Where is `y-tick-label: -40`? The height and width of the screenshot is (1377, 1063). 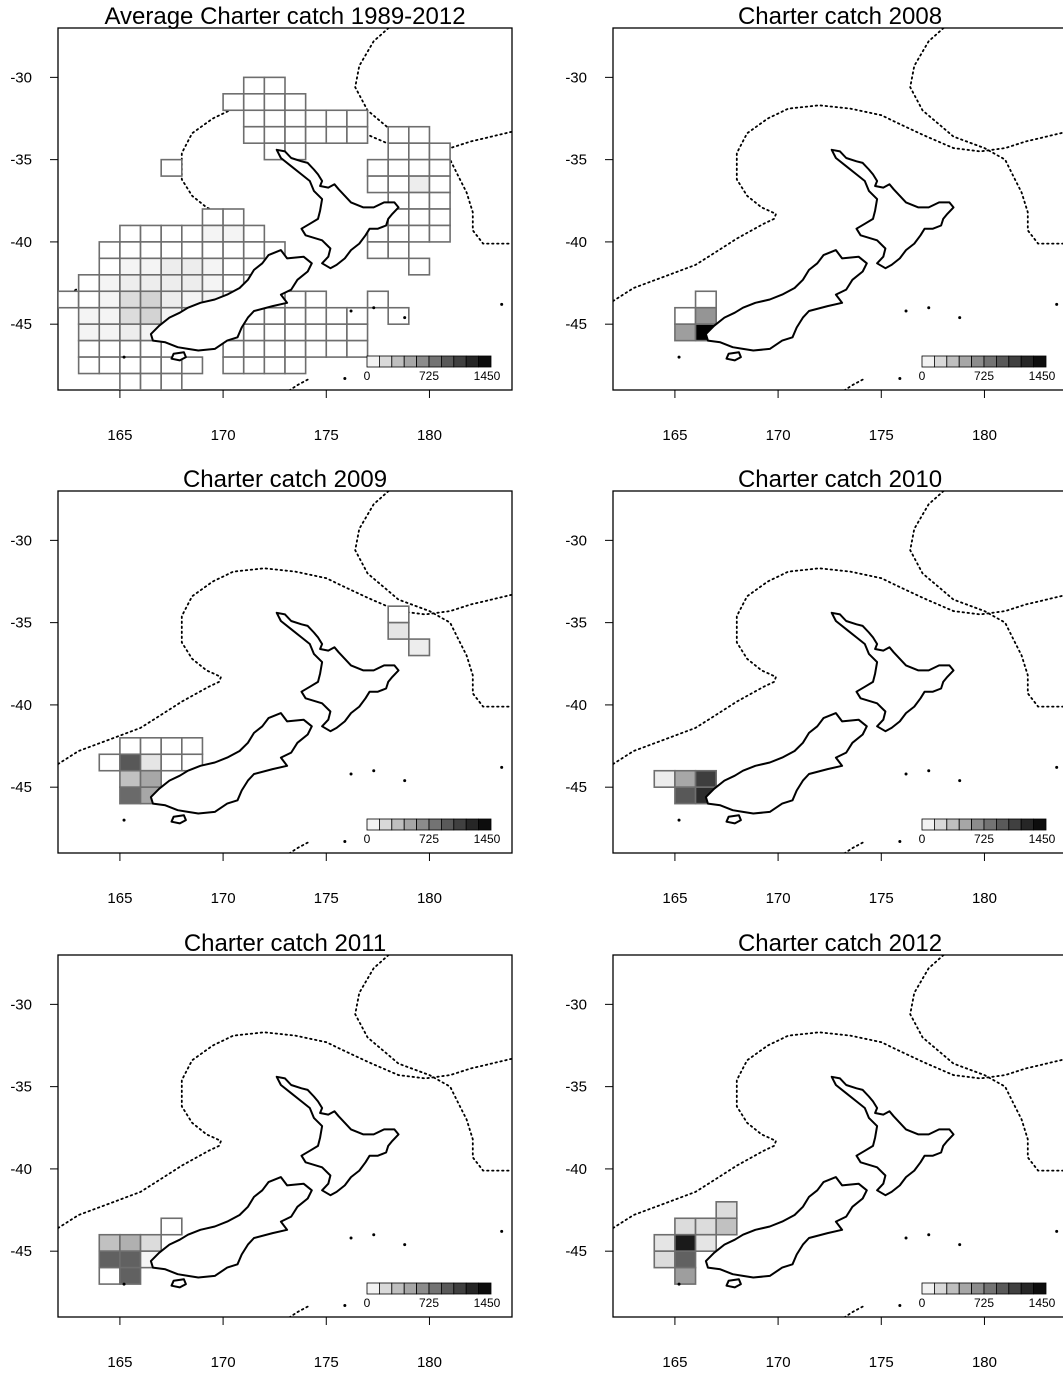 y-tick-label: -40 is located at coordinates (21, 242).